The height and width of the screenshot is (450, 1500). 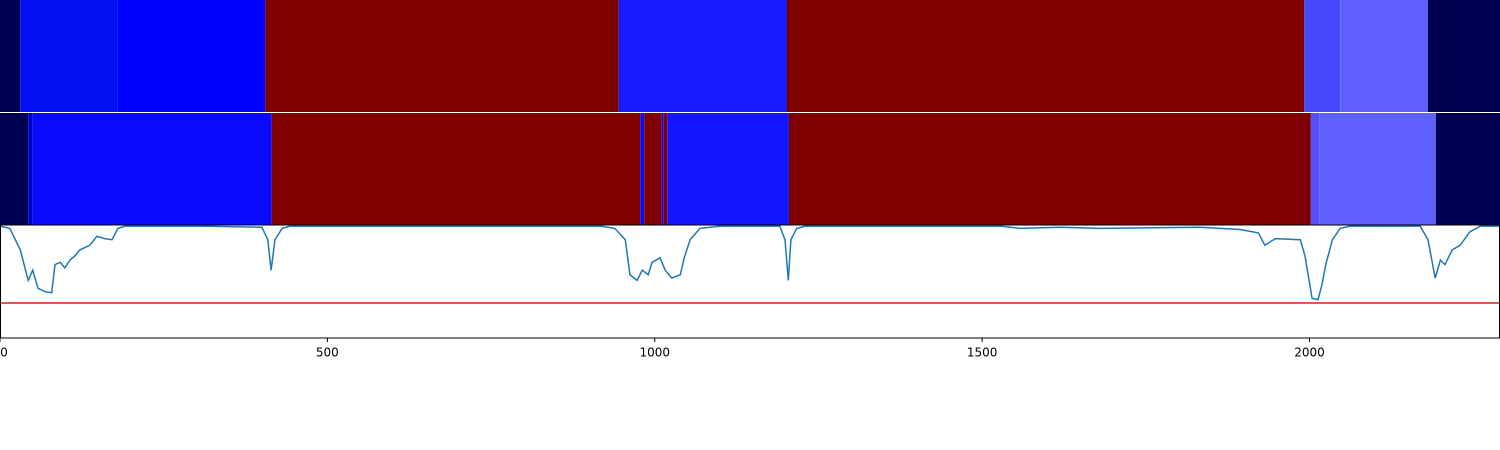 I want to click on x-tick-label: 2000, so click(x=1309, y=353).